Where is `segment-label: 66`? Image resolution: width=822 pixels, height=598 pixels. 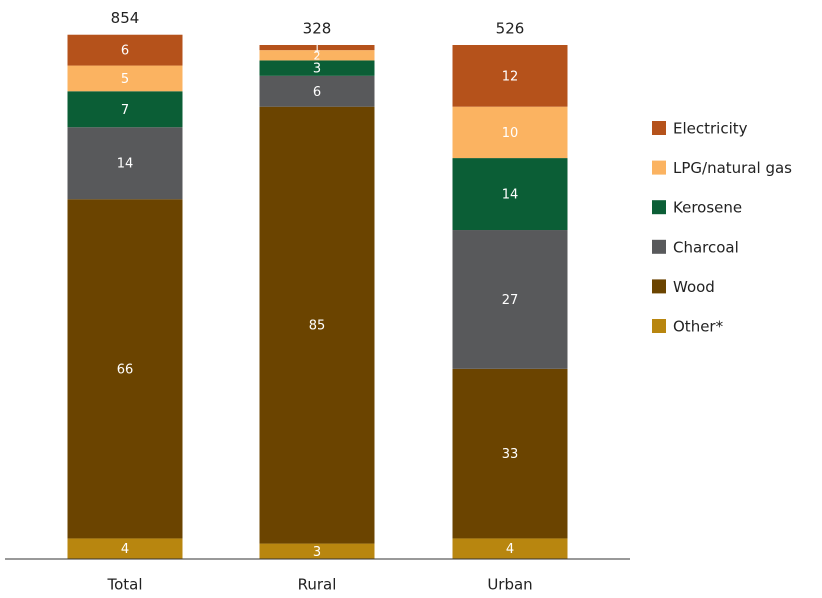
segment-label: 66 is located at coordinates (125, 369).